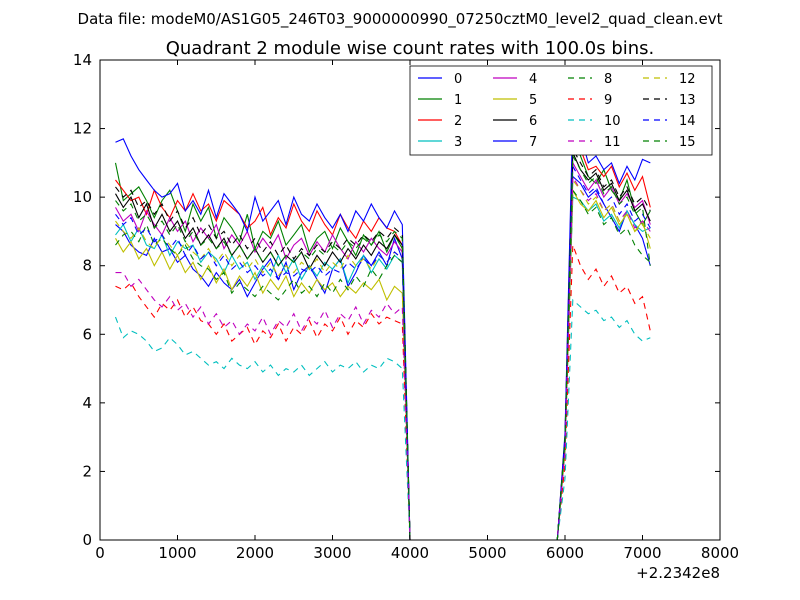 This screenshot has height=600, width=800. I want to click on legend-label: 14, so click(687, 121).